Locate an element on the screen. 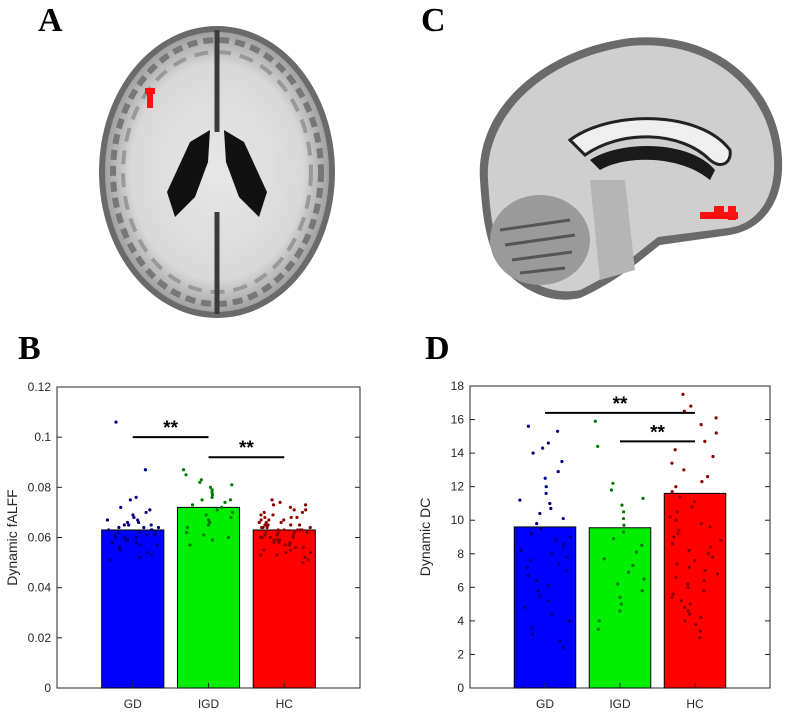  chart-d-ylabel: Dynamic DC is located at coordinates (425, 537).